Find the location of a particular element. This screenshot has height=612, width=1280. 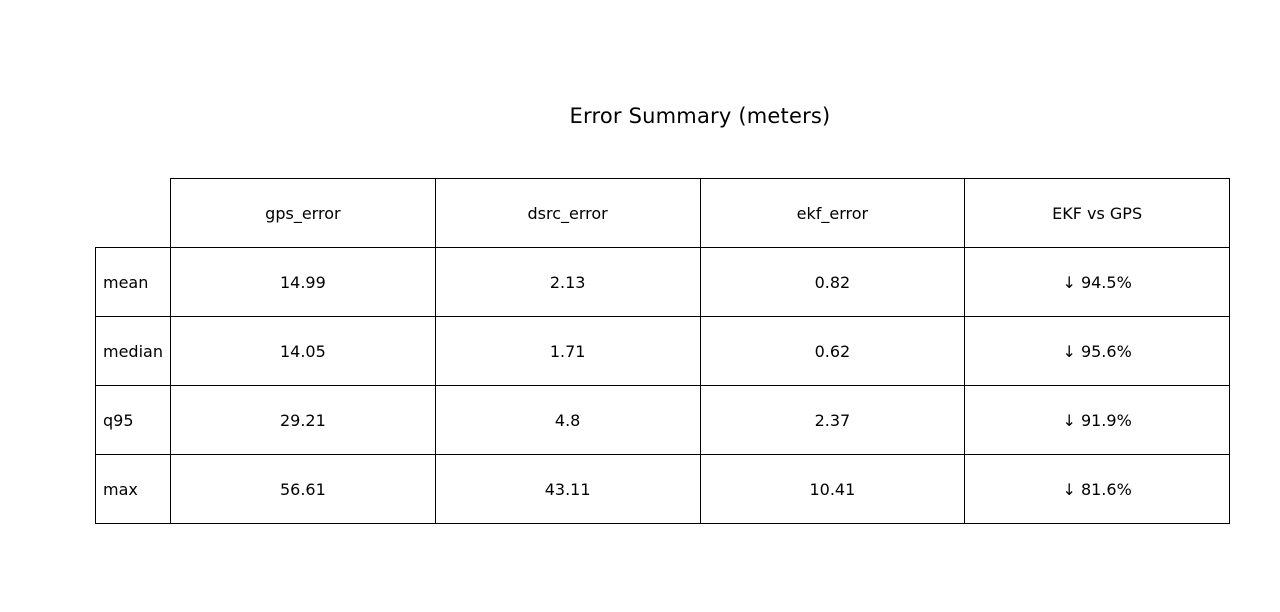

corner-cell is located at coordinates (133, 213).